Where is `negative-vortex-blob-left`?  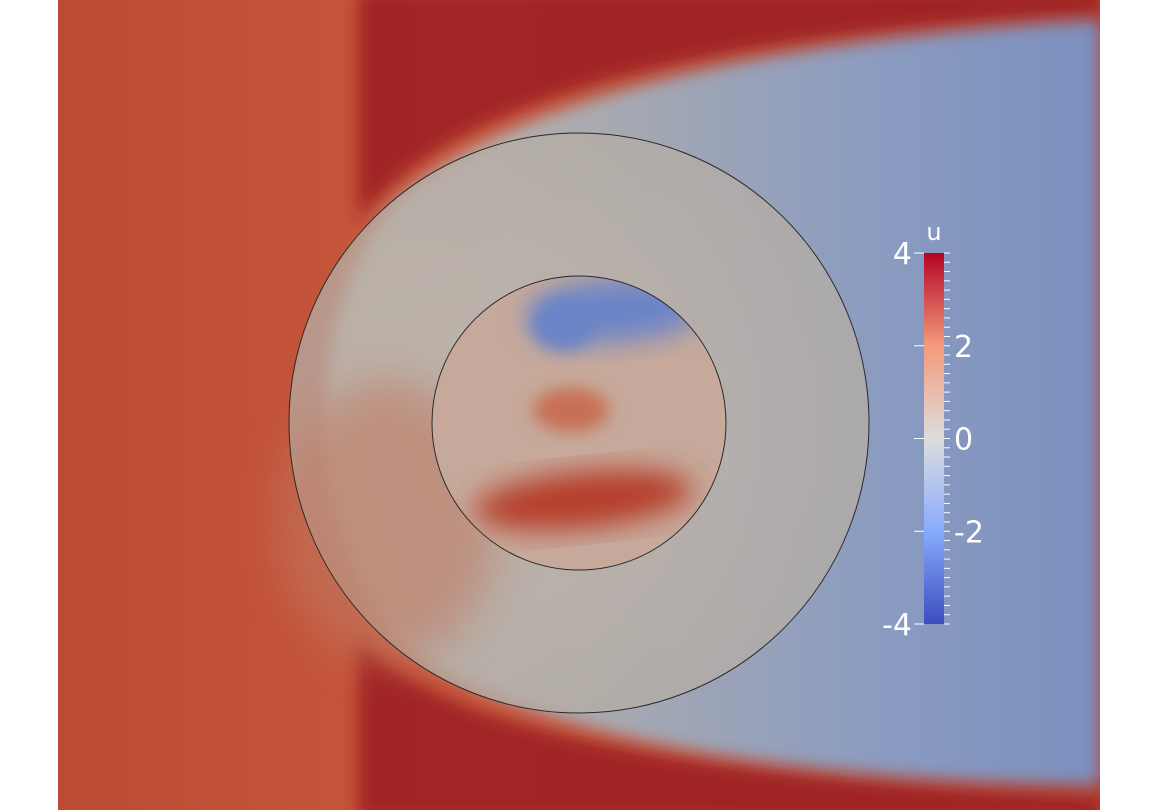 negative-vortex-blob-left is located at coordinates (563, 325).